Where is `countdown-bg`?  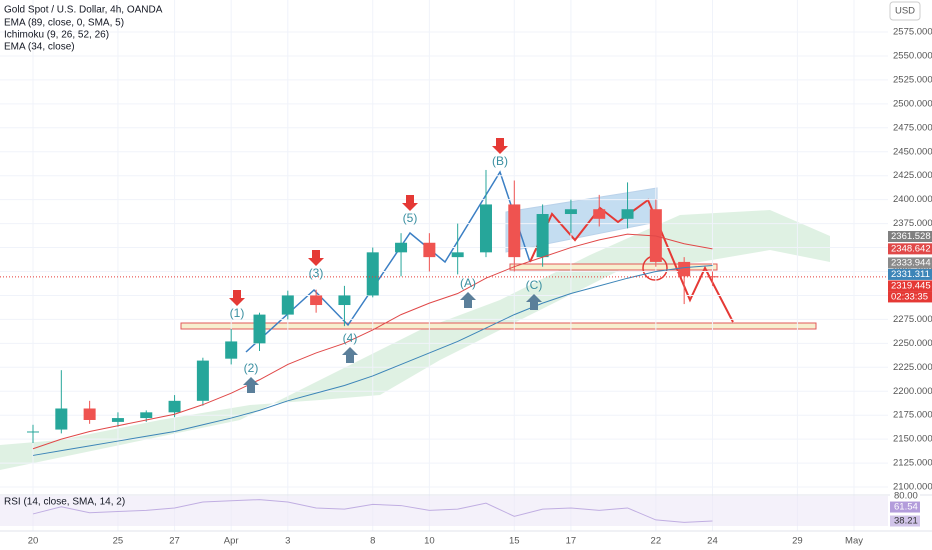
countdown-bg is located at coordinates (910, 297).